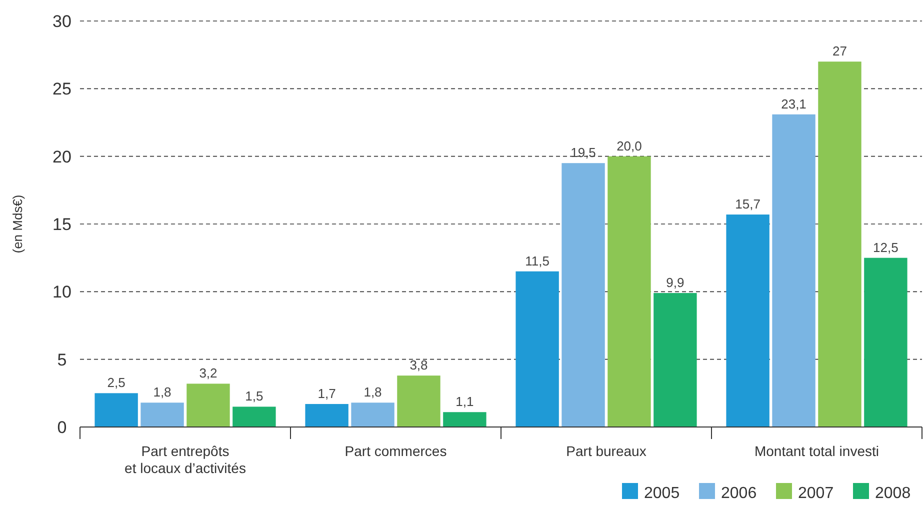 The height and width of the screenshot is (510, 924). Describe the element at coordinates (395, 451) in the screenshot. I see `x-tick-label: Part commerces` at that location.